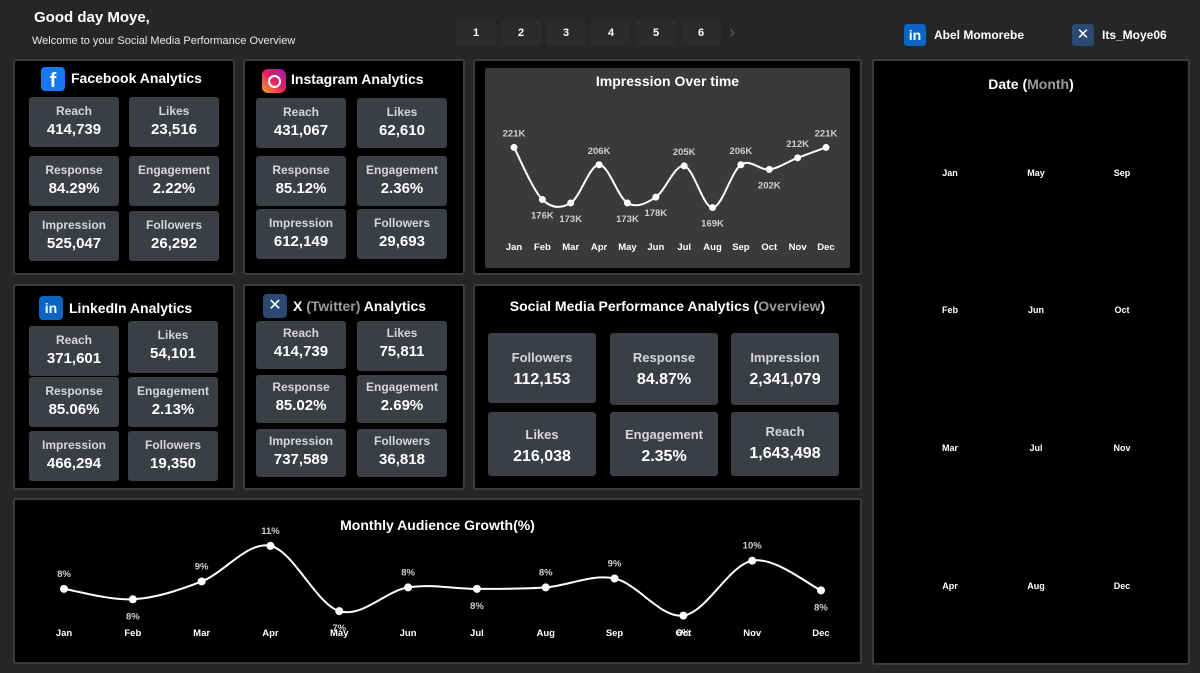  What do you see at coordinates (785, 379) in the screenshot?
I see `metric-value: 2,341,079` at bounding box center [785, 379].